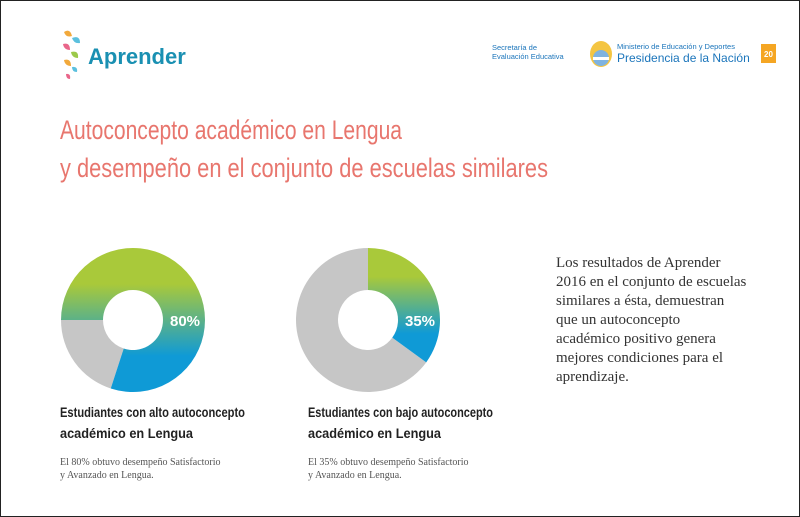 The width and height of the screenshot is (800, 517). Describe the element at coordinates (514, 47) in the screenshot. I see `secretaria: Secretaría de` at that location.